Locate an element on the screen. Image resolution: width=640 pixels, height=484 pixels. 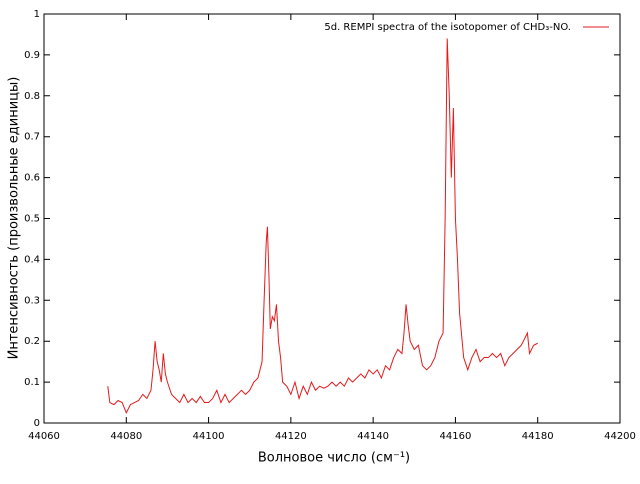
x-tick-label: 44200 is located at coordinates (620, 436).